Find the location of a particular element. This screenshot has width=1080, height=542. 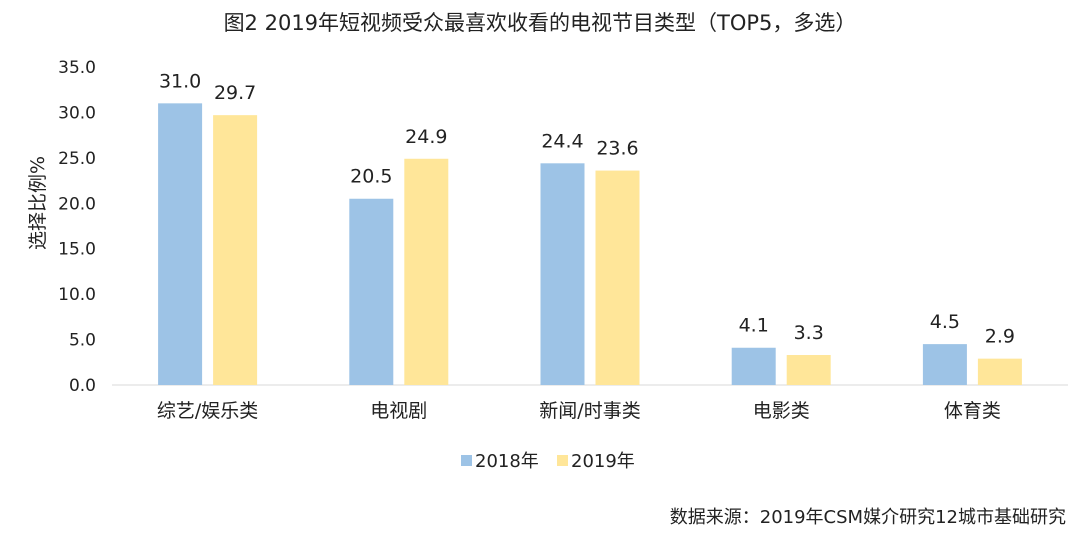

category-label: 电视剧 is located at coordinates (398, 411).